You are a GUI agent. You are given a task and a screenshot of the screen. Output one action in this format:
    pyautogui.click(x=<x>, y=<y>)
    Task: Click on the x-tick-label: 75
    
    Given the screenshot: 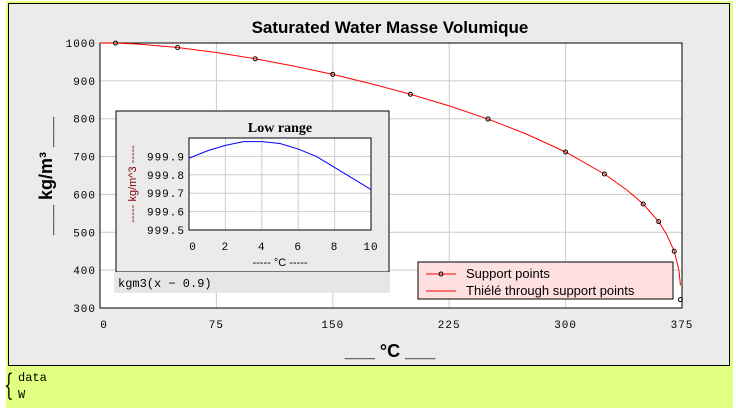 What is the action you would take?
    pyautogui.click(x=216, y=326)
    